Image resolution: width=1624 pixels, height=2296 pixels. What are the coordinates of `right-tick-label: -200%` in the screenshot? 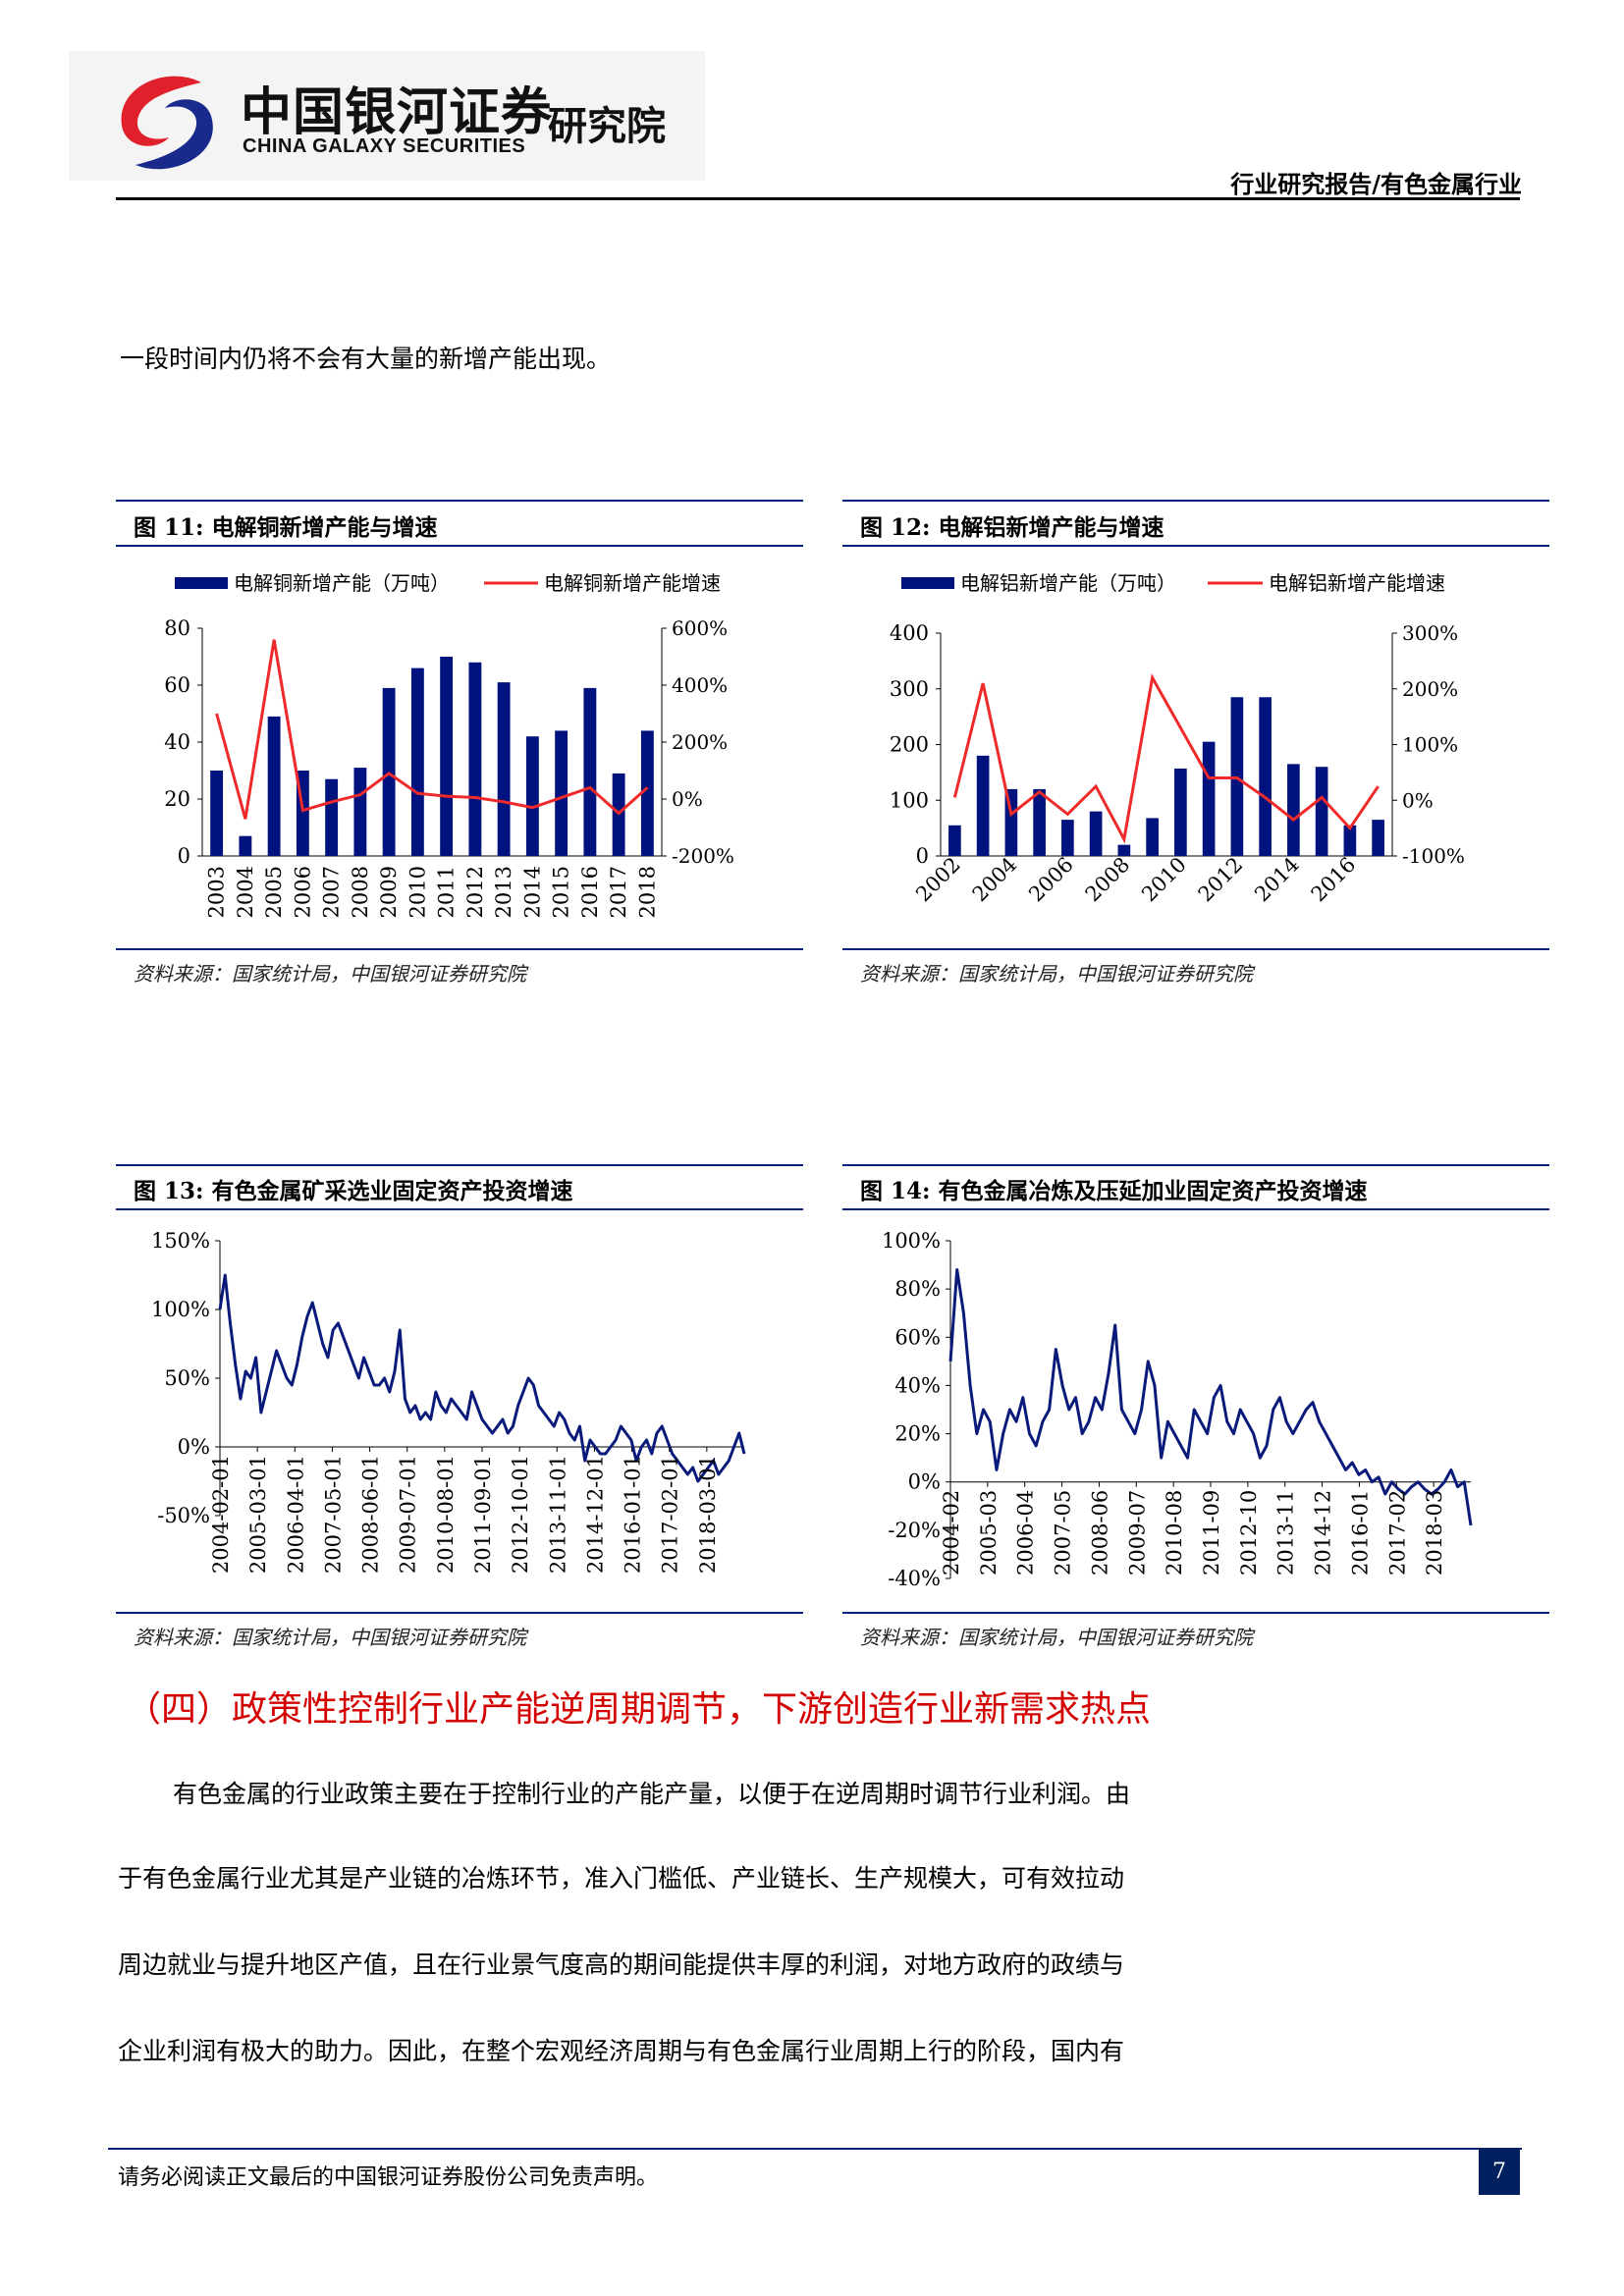 It's located at (703, 856).